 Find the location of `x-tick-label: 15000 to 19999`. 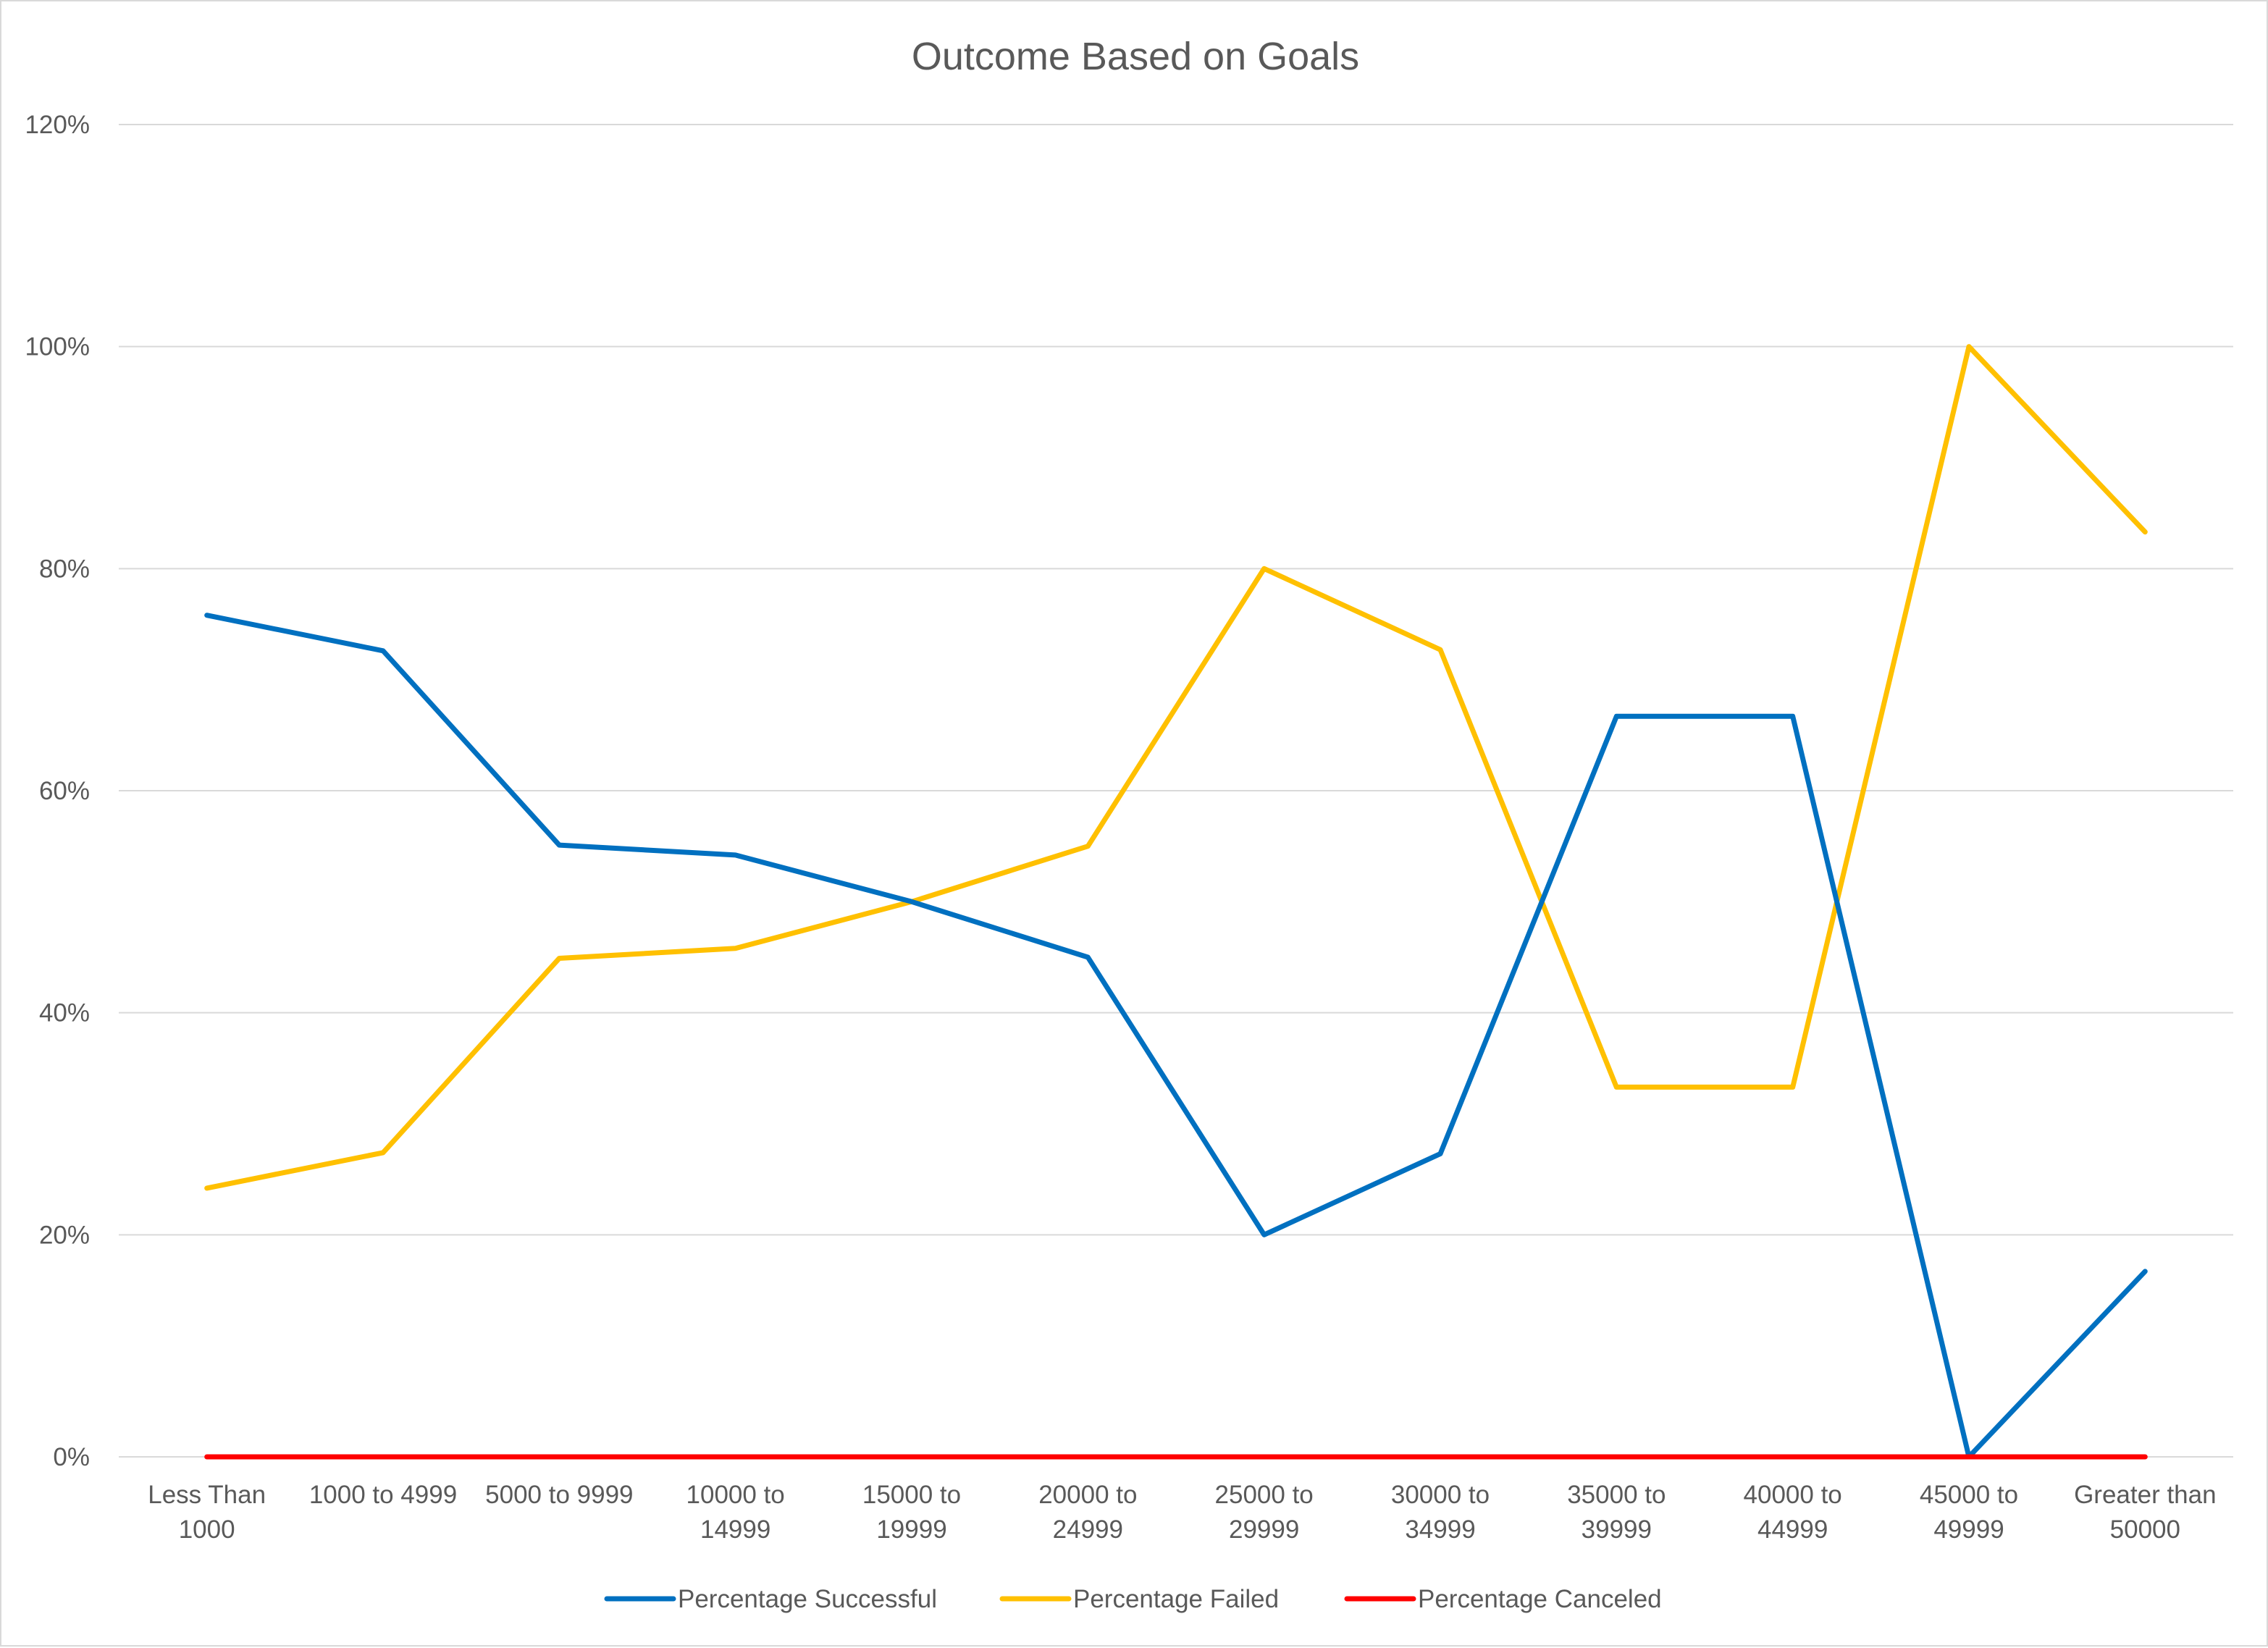

x-tick-label: 15000 to 19999 is located at coordinates (911, 1512).